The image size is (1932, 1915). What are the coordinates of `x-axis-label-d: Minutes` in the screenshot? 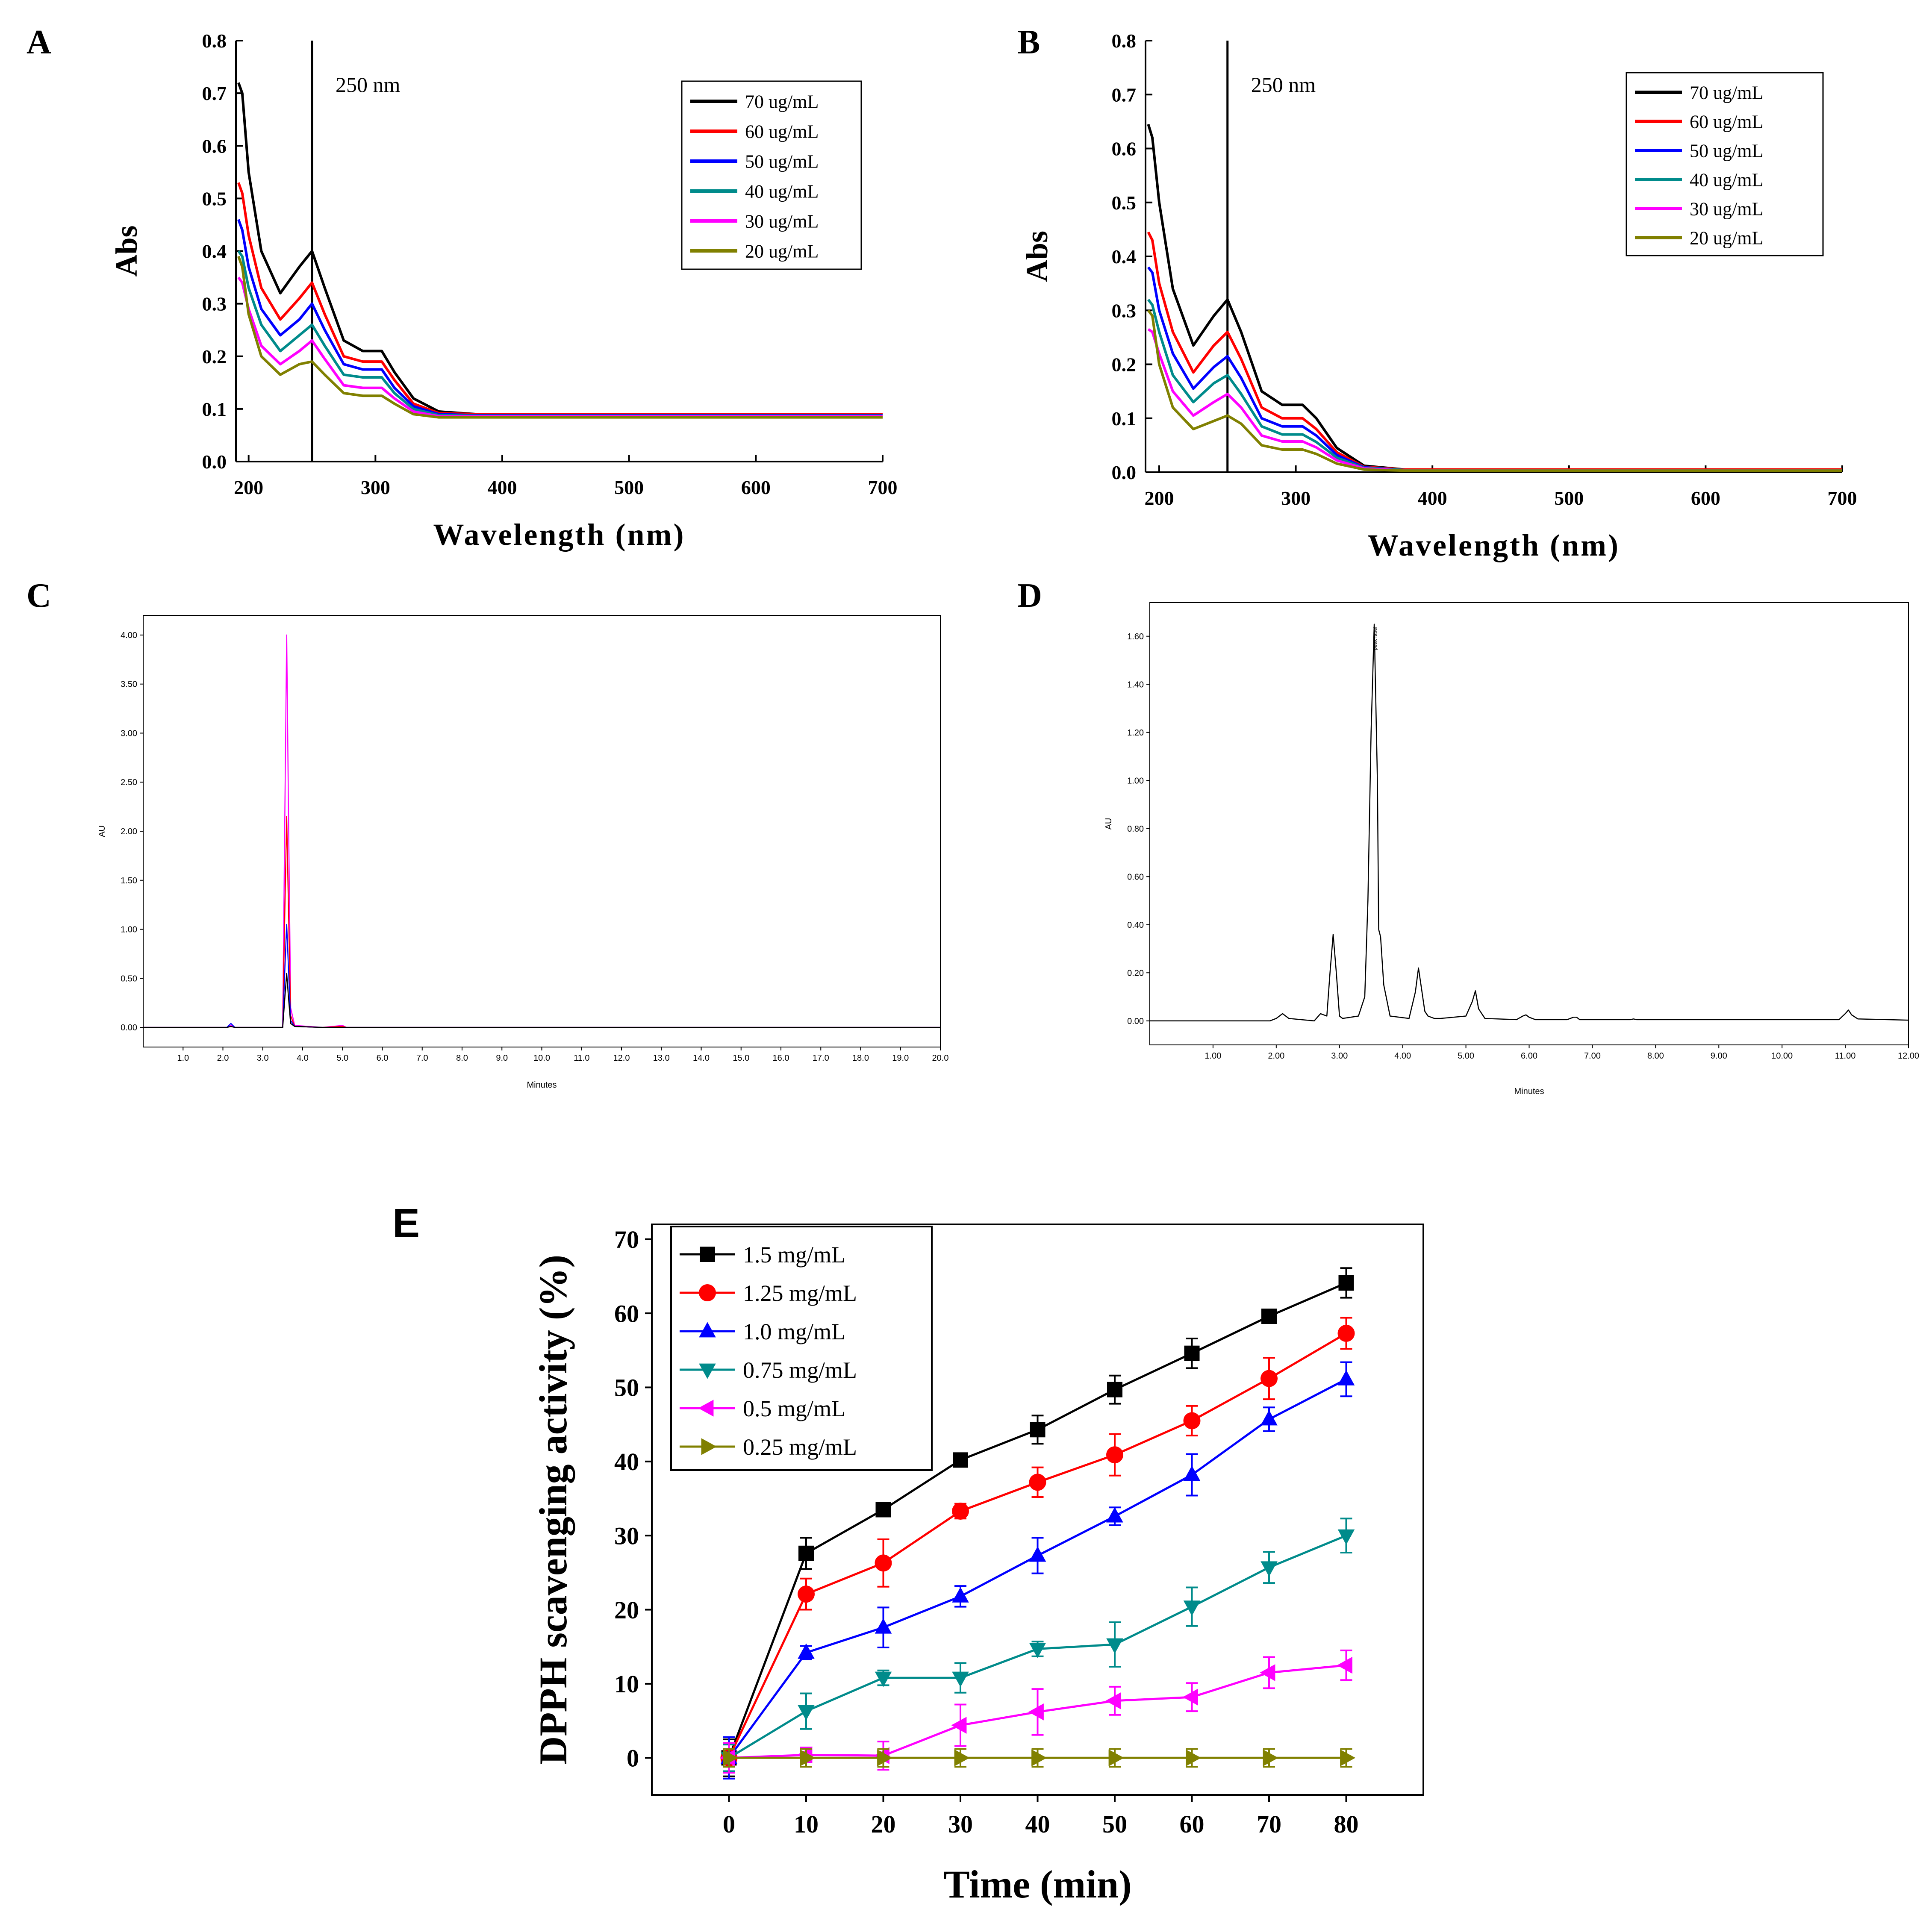 It's located at (1529, 1092).